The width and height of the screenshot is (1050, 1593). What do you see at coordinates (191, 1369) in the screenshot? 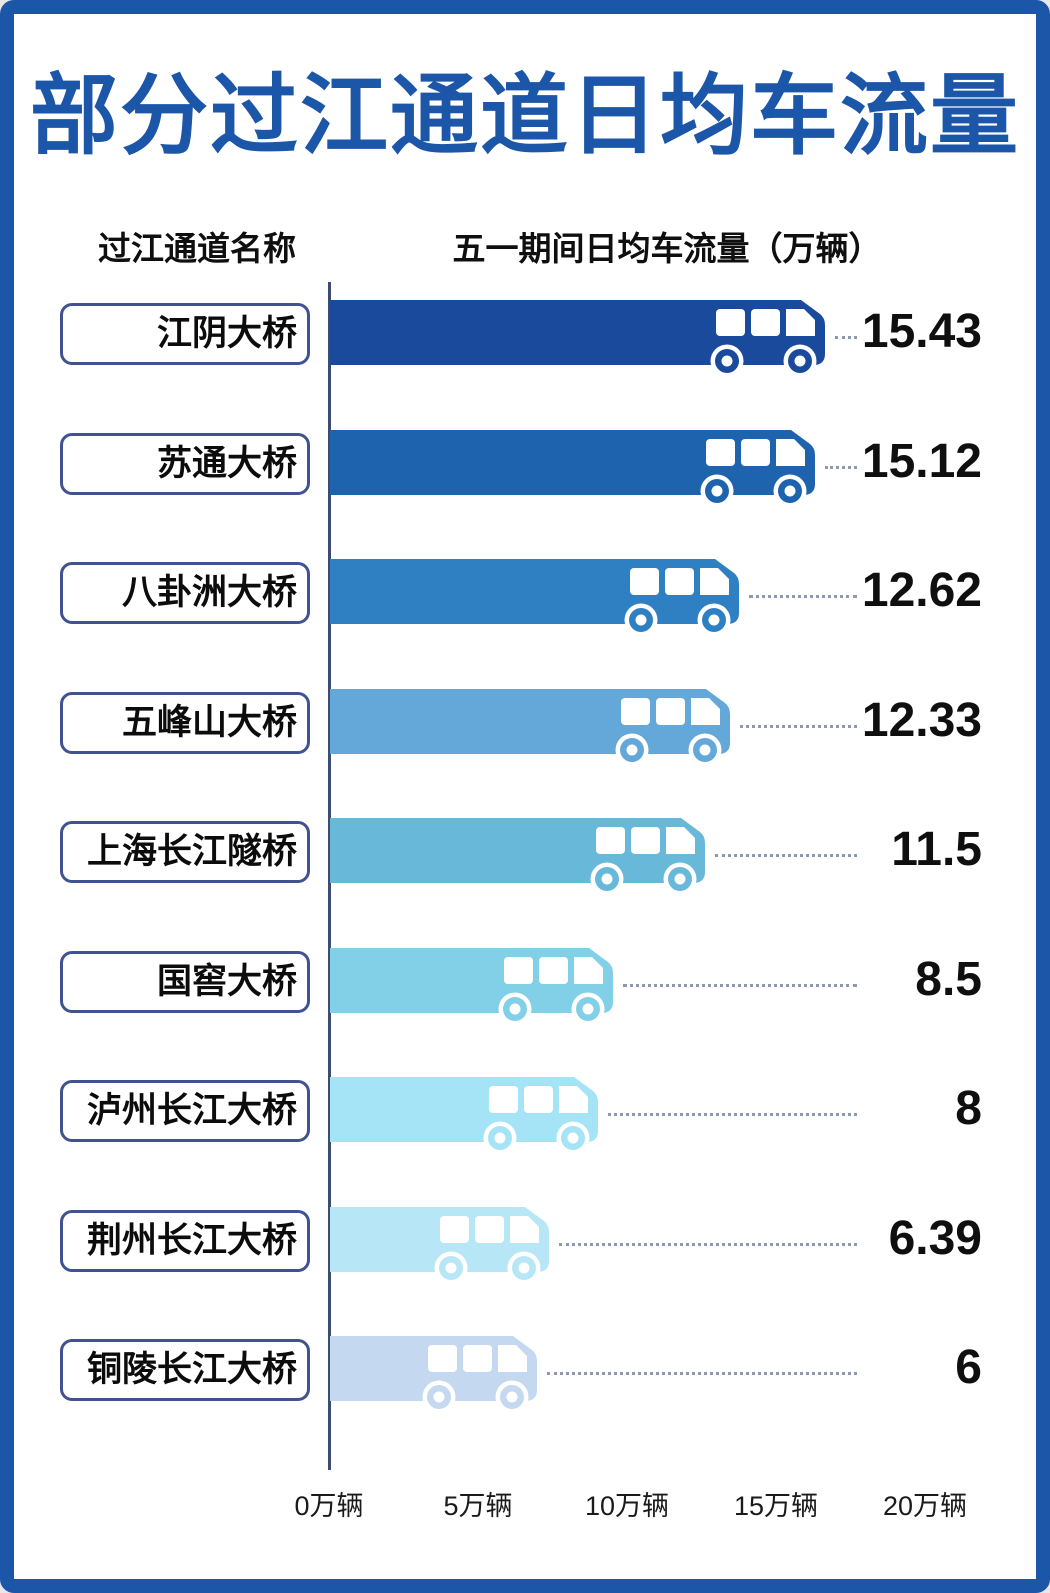
I see `bridge-name: 铜陵长江大桥` at bounding box center [191, 1369].